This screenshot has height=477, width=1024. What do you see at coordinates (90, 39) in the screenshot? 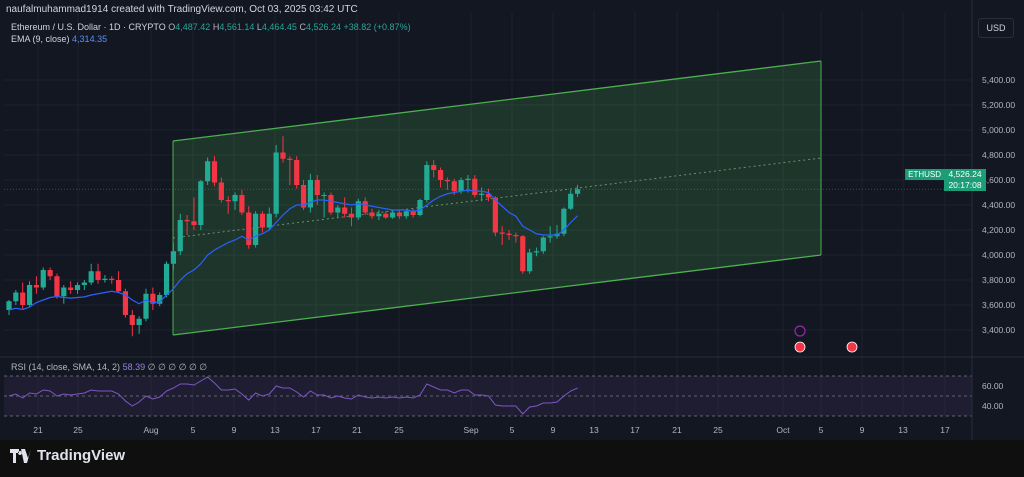
I see `ema-value: 4,314.35` at bounding box center [90, 39].